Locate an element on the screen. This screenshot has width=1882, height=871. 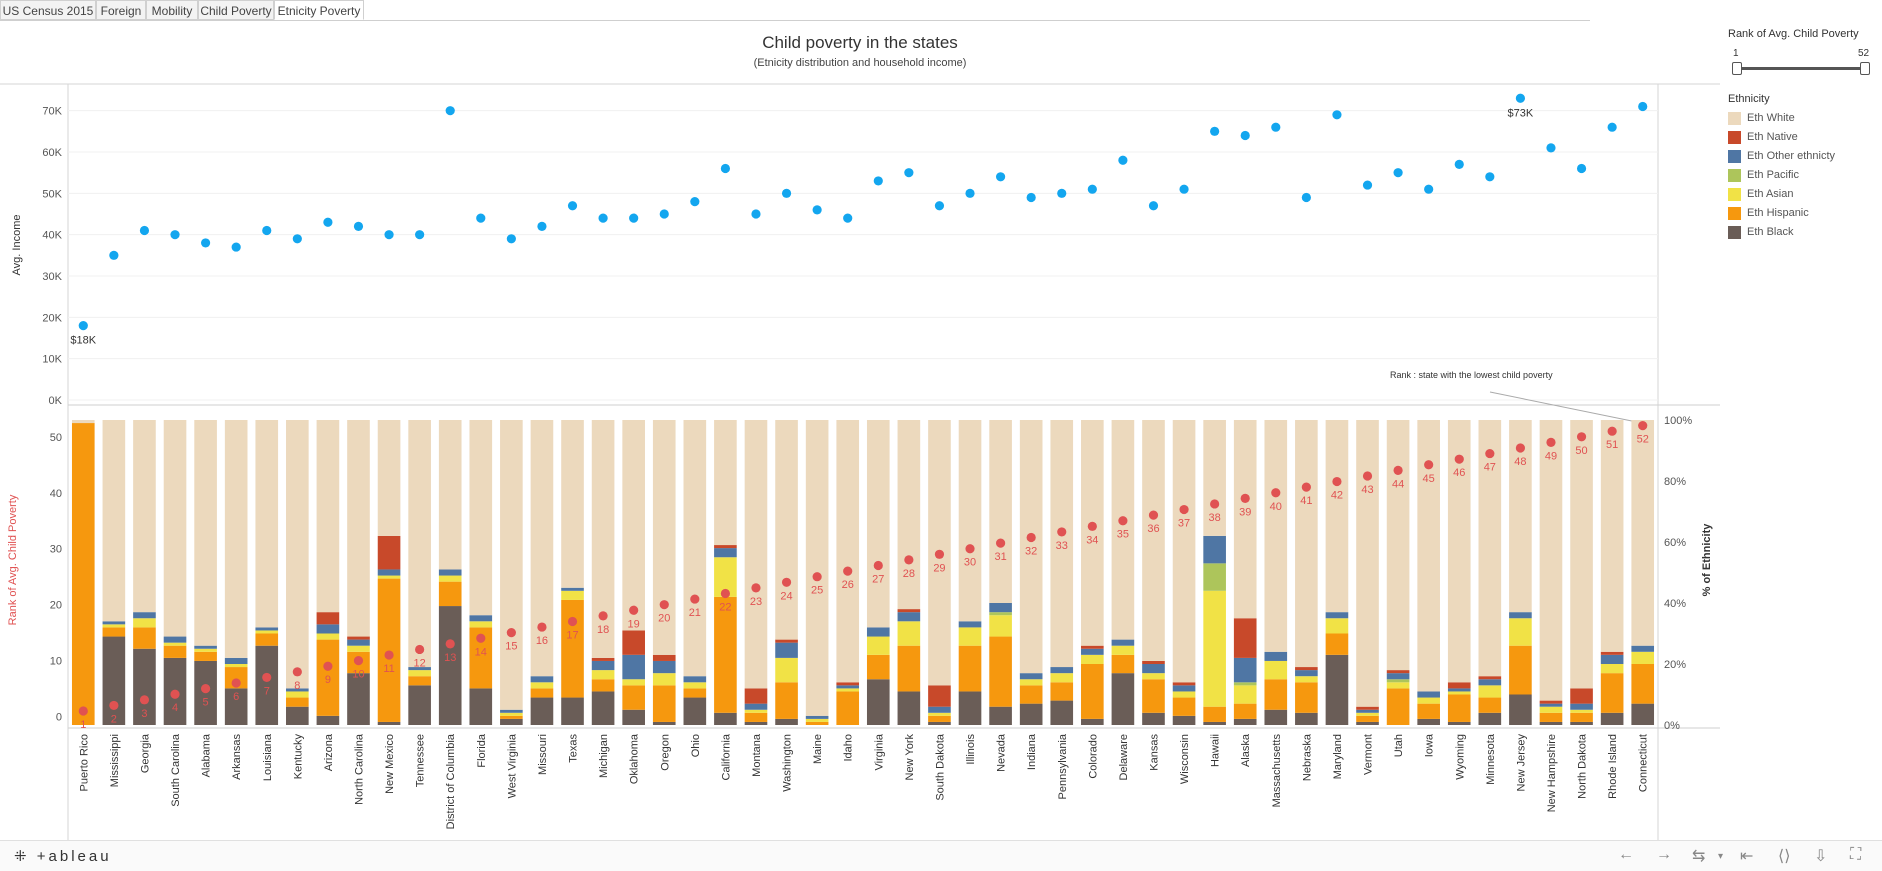
tab-child-poverty: Child Poverty is located at coordinates (236, 10).